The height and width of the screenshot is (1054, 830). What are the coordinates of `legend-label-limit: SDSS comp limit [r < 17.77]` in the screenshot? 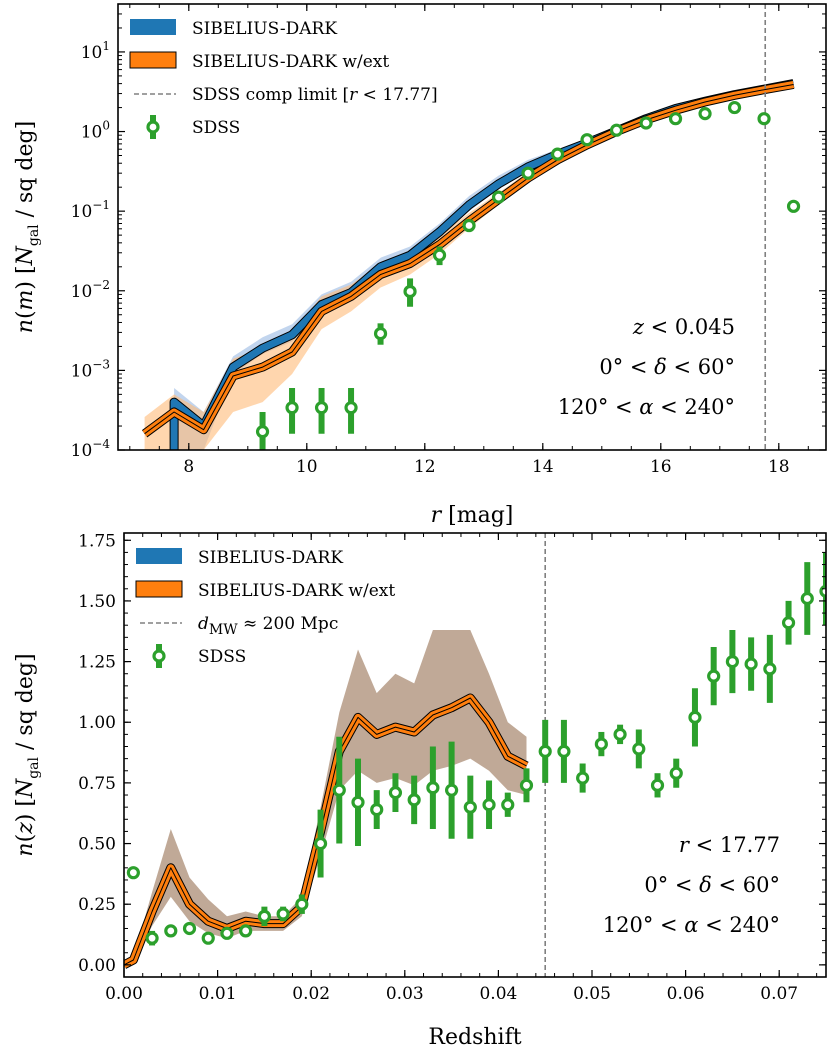 It's located at (315, 95).